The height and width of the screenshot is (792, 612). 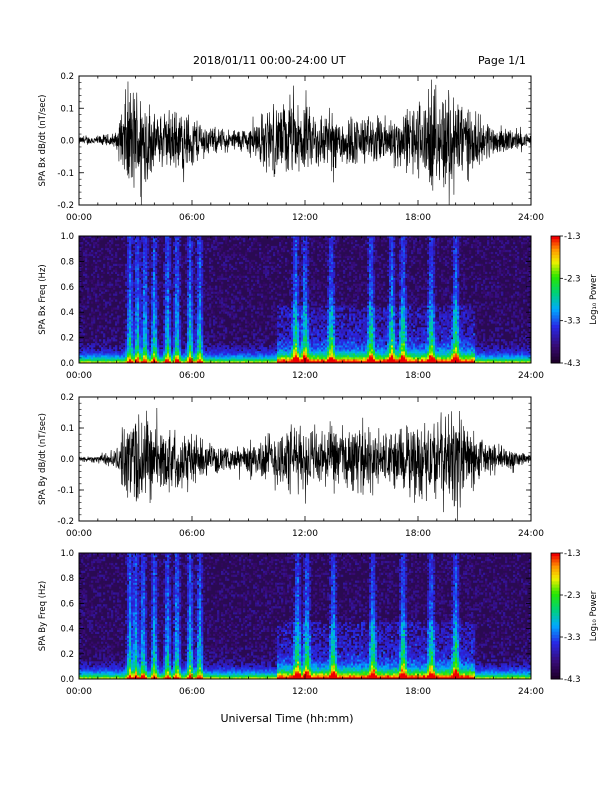 What do you see at coordinates (43, 616) in the screenshot?
I see `y-axis-label: SPA By Freq (Hz)` at bounding box center [43, 616].